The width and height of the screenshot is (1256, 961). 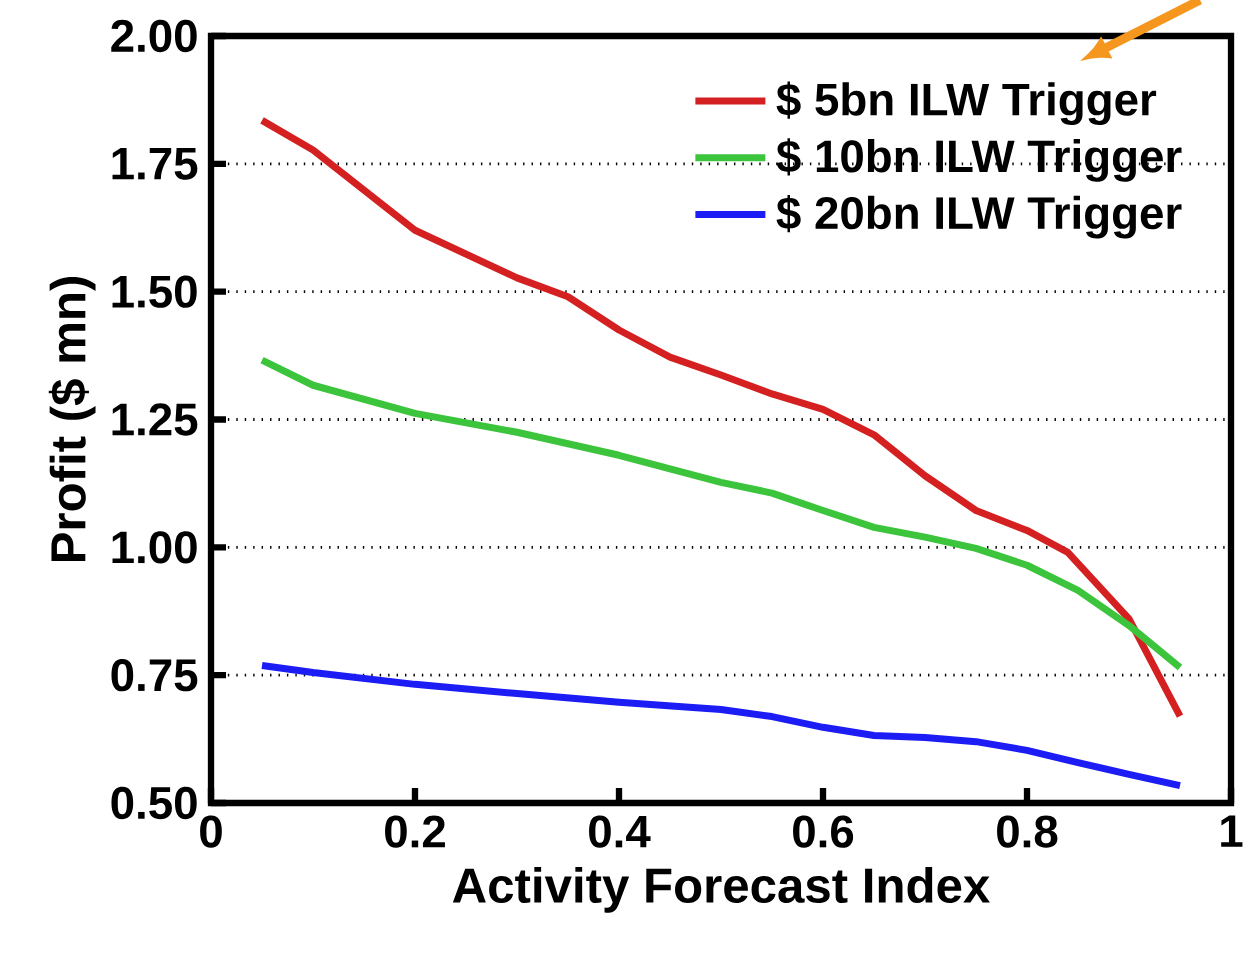 I want to click on legend-label: $ 20bn ILW Trigger, so click(x=979, y=216).